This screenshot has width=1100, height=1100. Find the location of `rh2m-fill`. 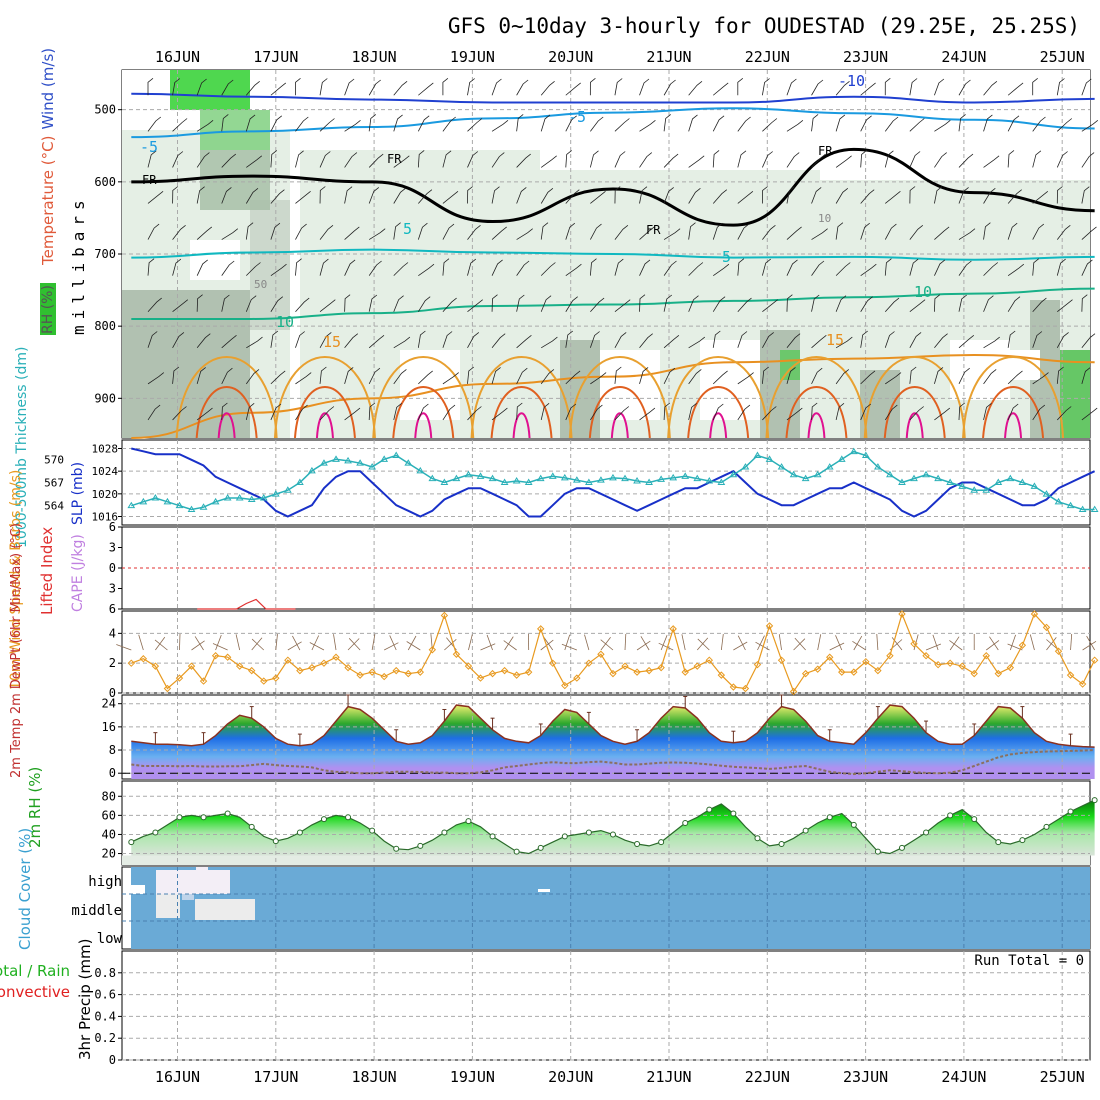

rh2m-fill is located at coordinates (608, 832).